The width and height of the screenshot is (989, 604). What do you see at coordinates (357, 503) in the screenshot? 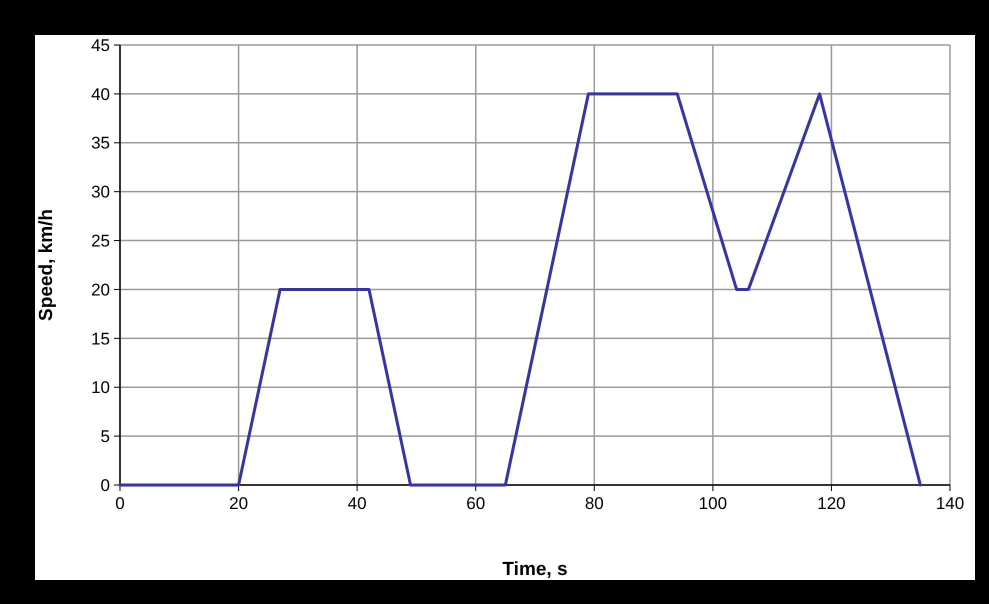
I see `x-tick-label: 40` at bounding box center [357, 503].